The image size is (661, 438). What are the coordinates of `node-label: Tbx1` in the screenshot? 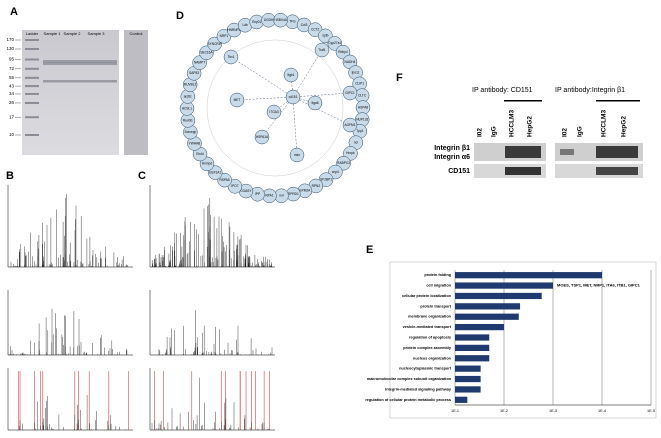 It's located at (230, 57).